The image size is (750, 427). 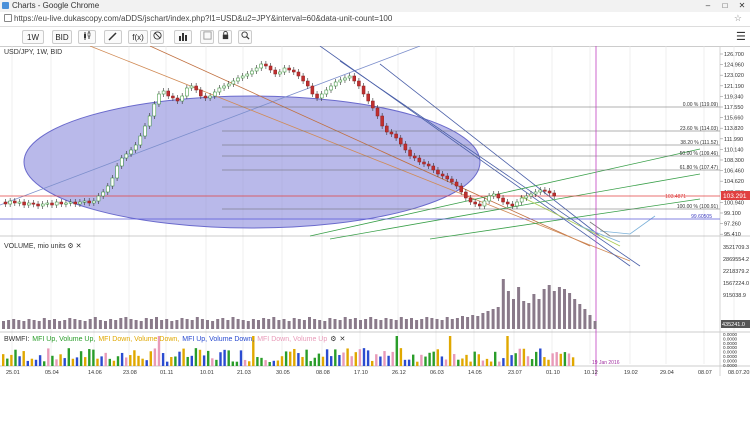 What do you see at coordinates (95, 373) in the screenshot?
I see `time-tick-label: 14.06` at bounding box center [95, 373].